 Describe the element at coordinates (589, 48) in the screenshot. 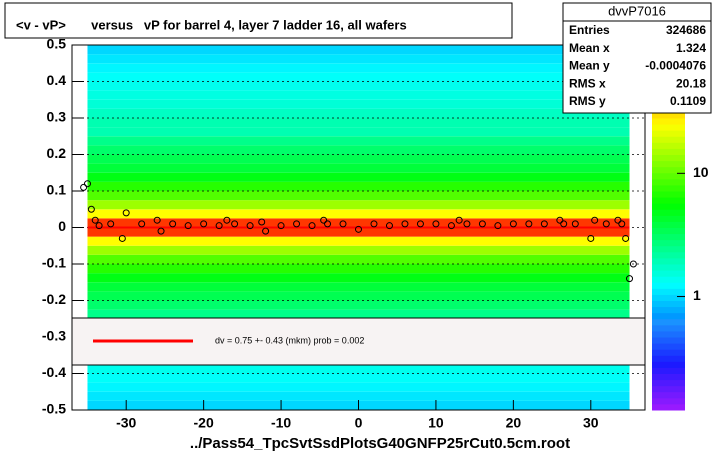

I see `stats-label: Mean x` at that location.